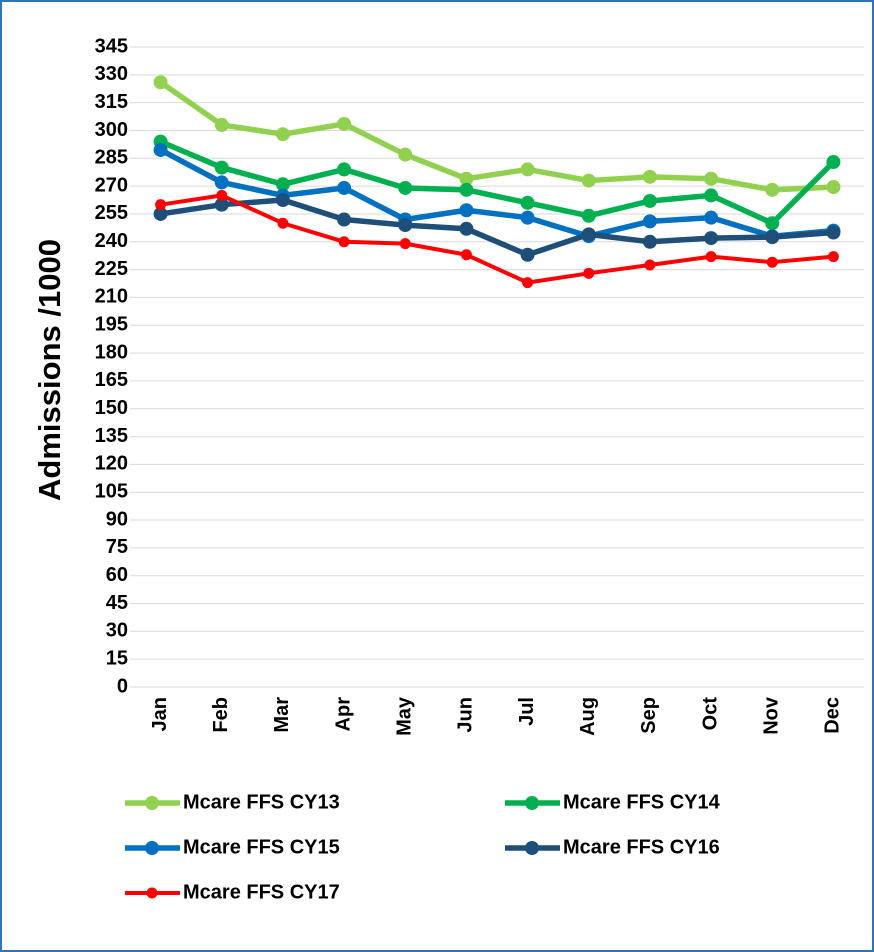  What do you see at coordinates (111, 380) in the screenshot?
I see `y-tick-label: 165` at bounding box center [111, 380].